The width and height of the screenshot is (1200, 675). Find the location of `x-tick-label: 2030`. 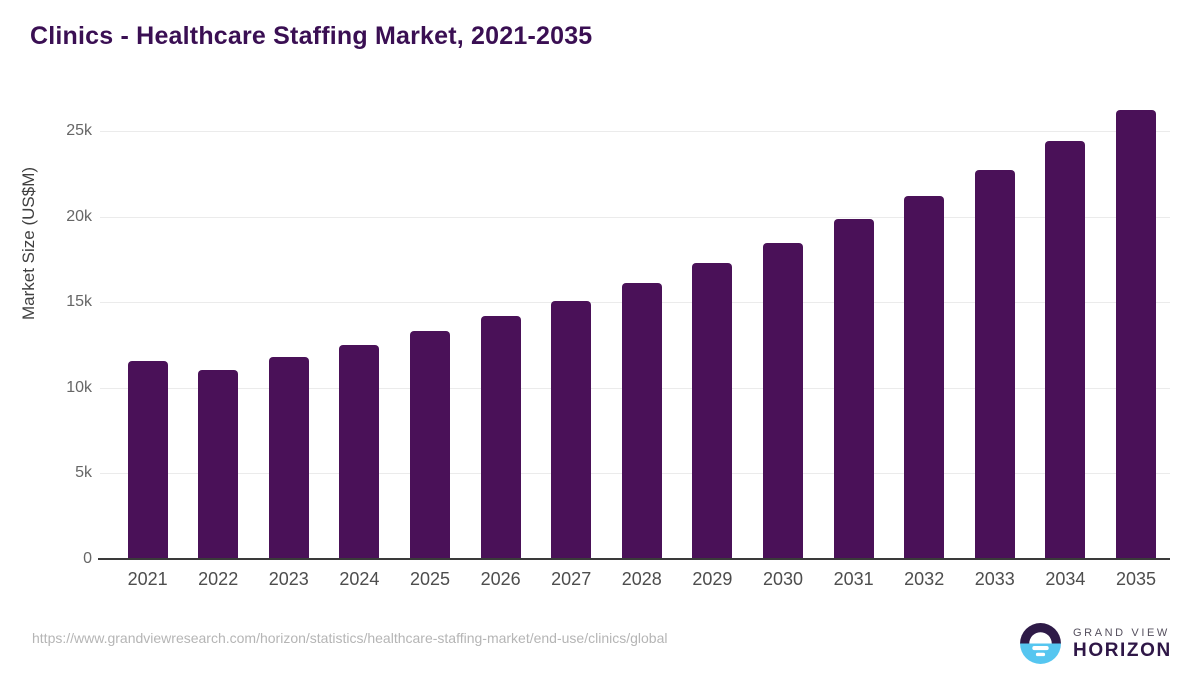

x-tick-label: 2030 is located at coordinates (783, 579).